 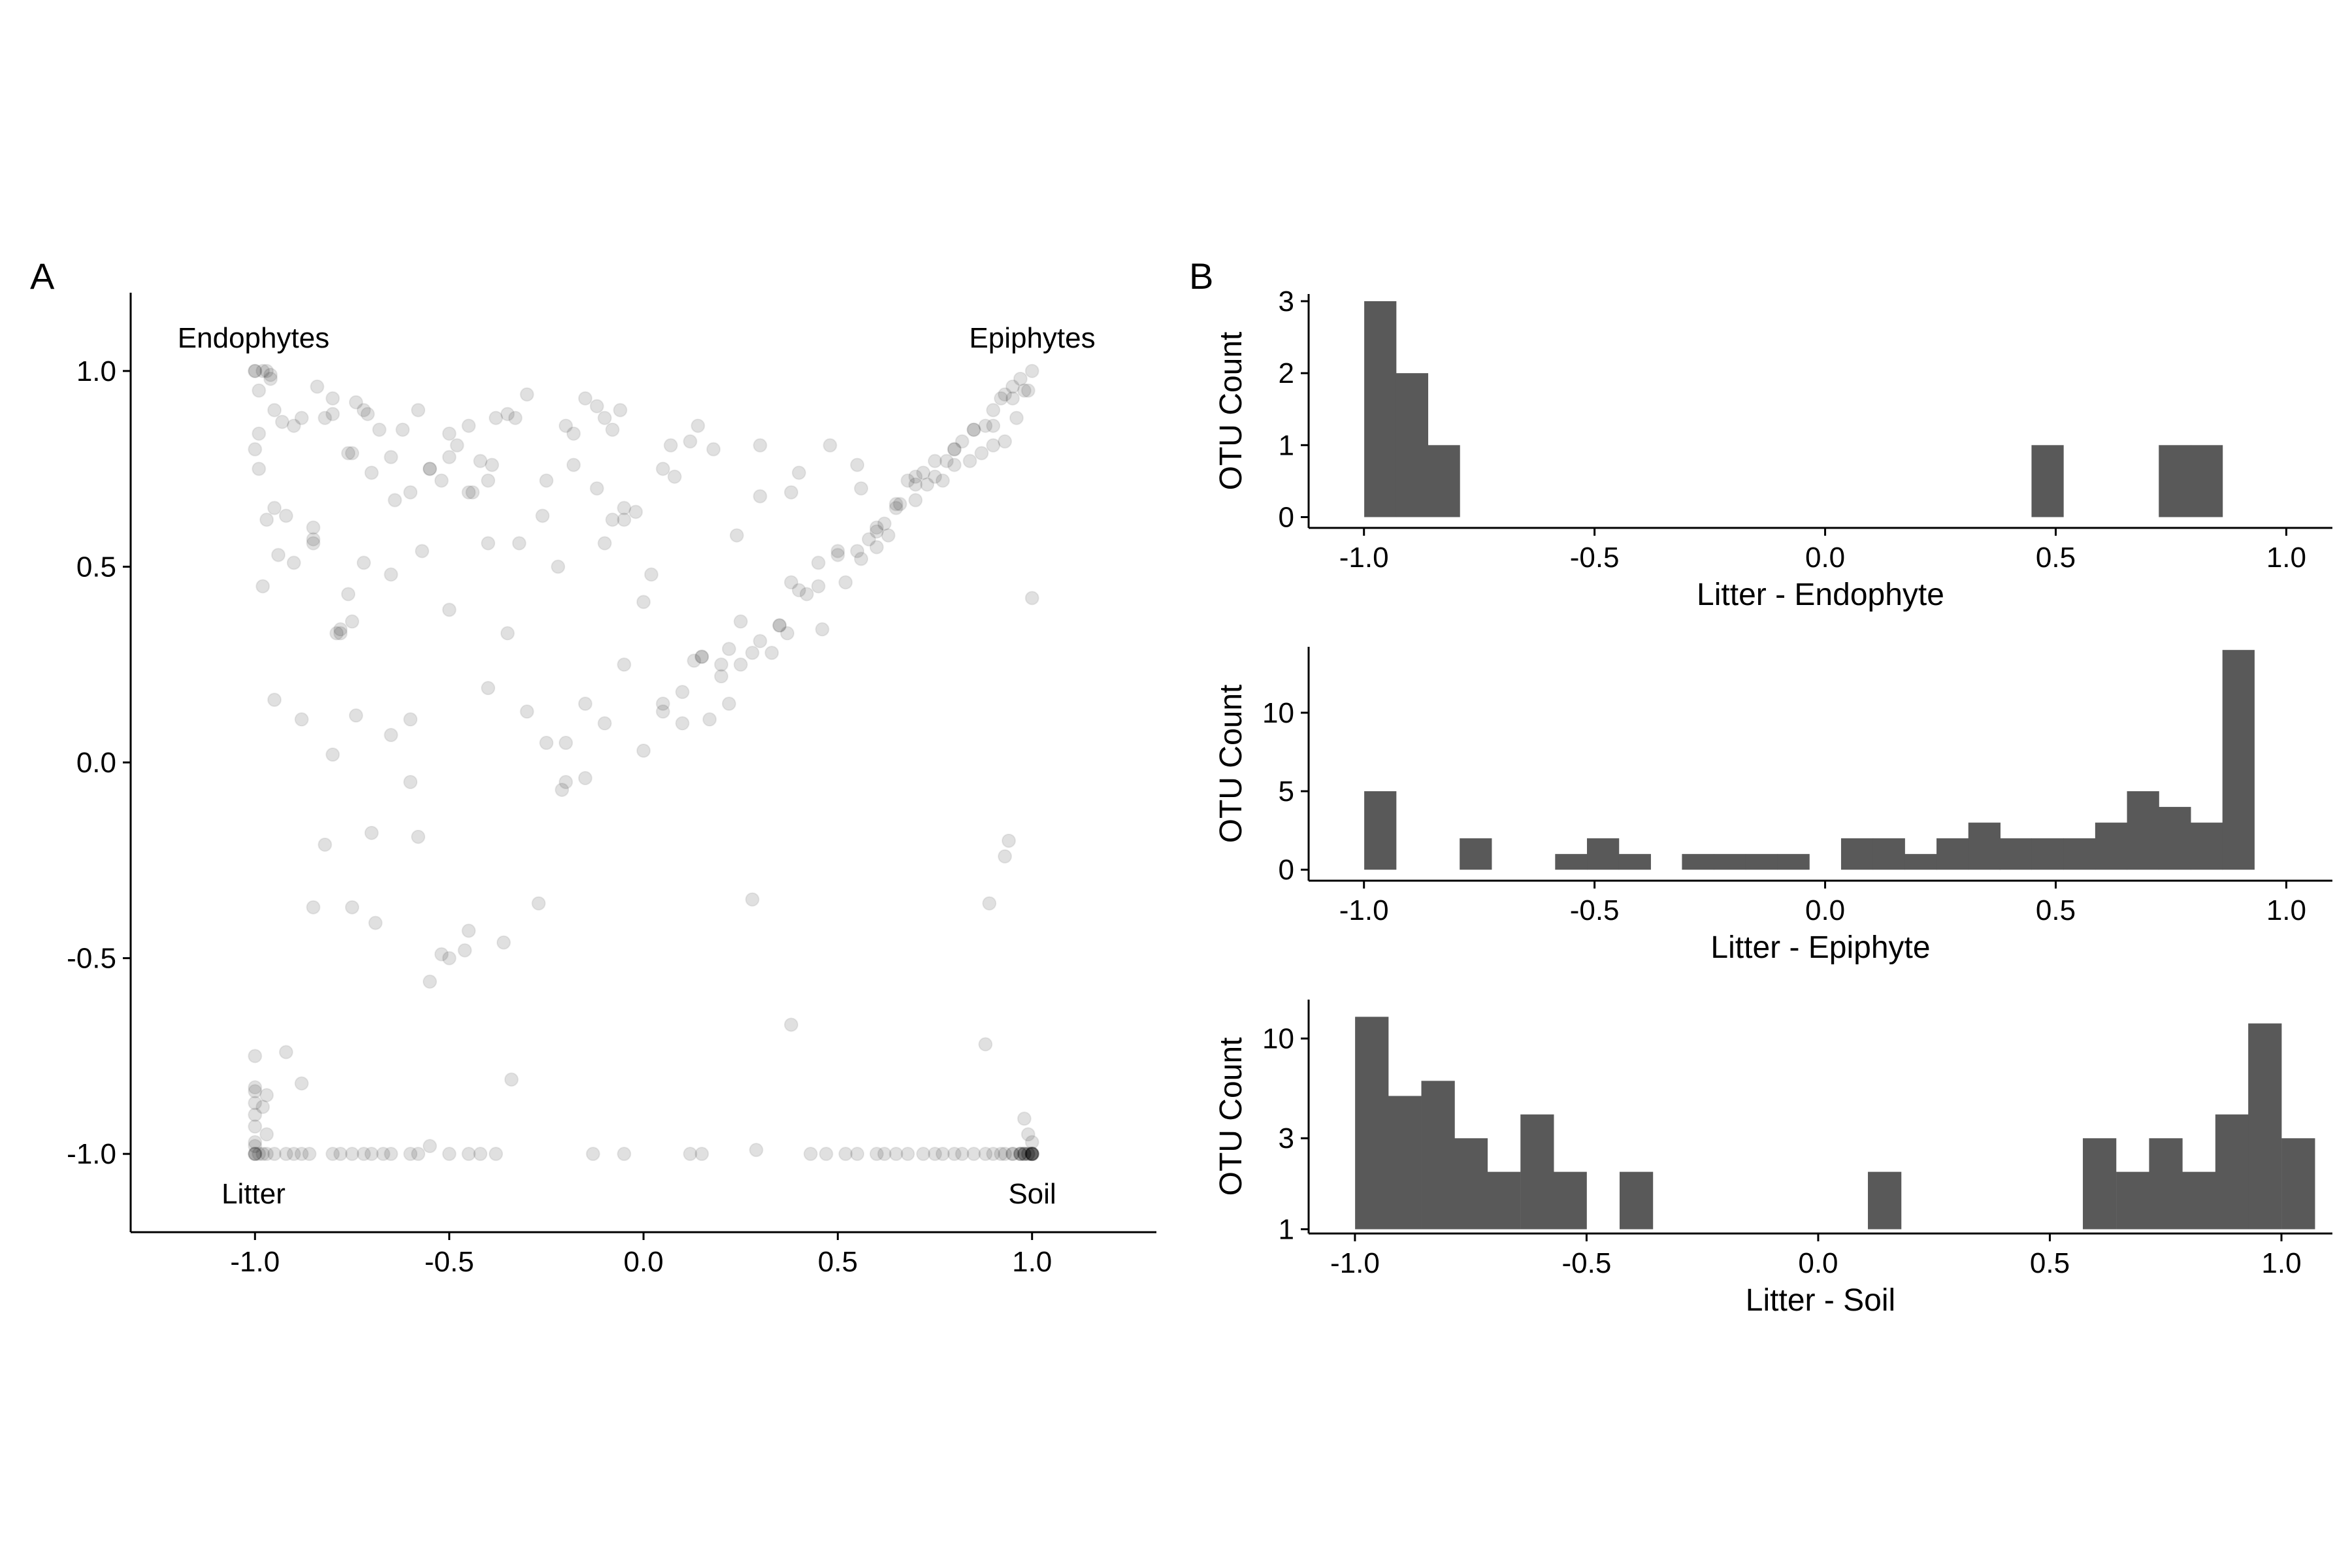 I want to click on y-tick-label: 1, so click(x=1286, y=1229).